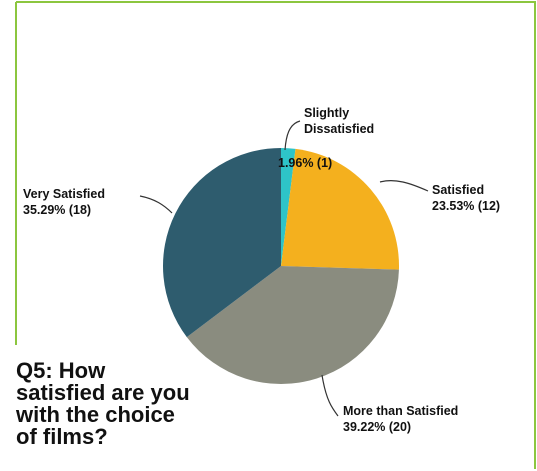 The width and height of the screenshot is (537, 471). What do you see at coordinates (103, 392) in the screenshot?
I see `question-line-2: satisfied are you` at bounding box center [103, 392].